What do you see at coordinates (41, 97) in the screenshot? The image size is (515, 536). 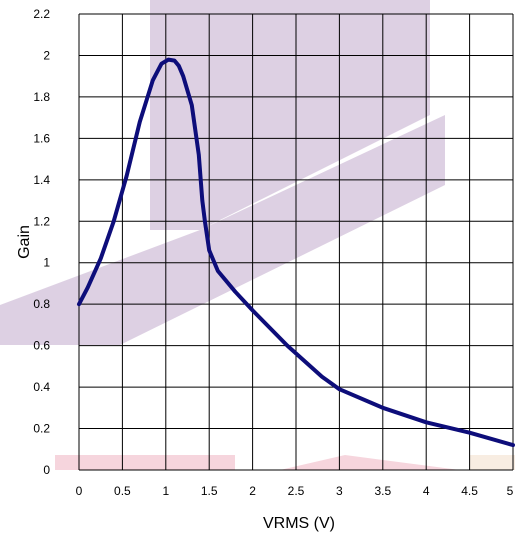 I see `y-tick-label: 1.8` at bounding box center [41, 97].